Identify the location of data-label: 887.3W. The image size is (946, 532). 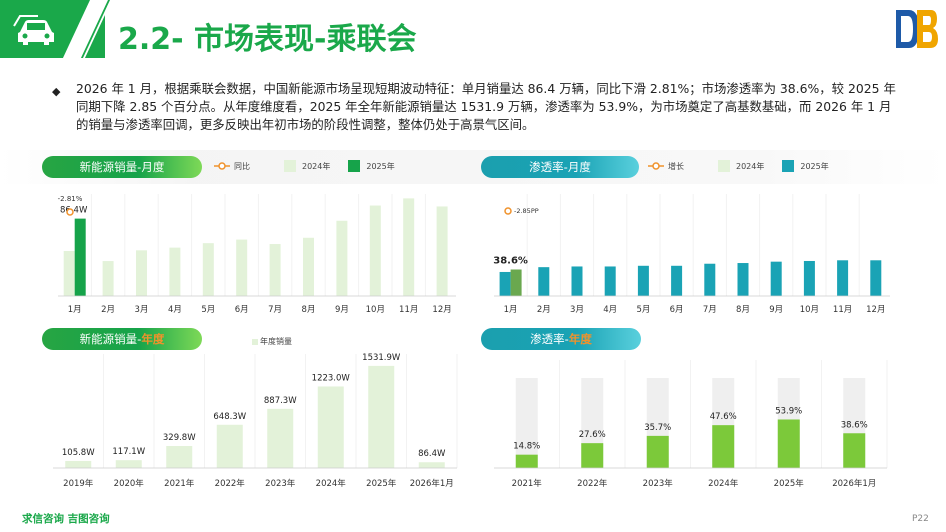
(280, 401).